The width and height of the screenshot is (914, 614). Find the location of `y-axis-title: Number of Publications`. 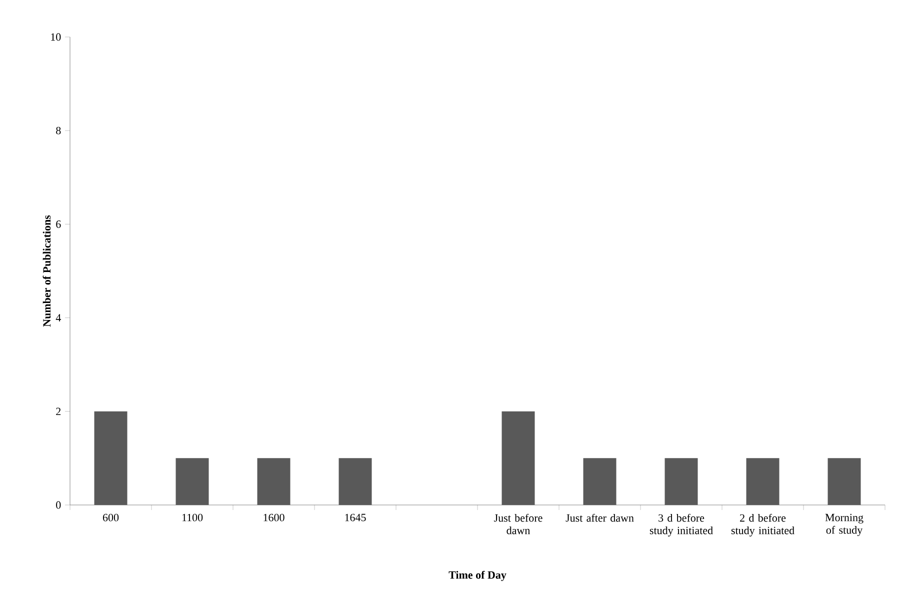

y-axis-title: Number of Publications is located at coordinates (46, 271).